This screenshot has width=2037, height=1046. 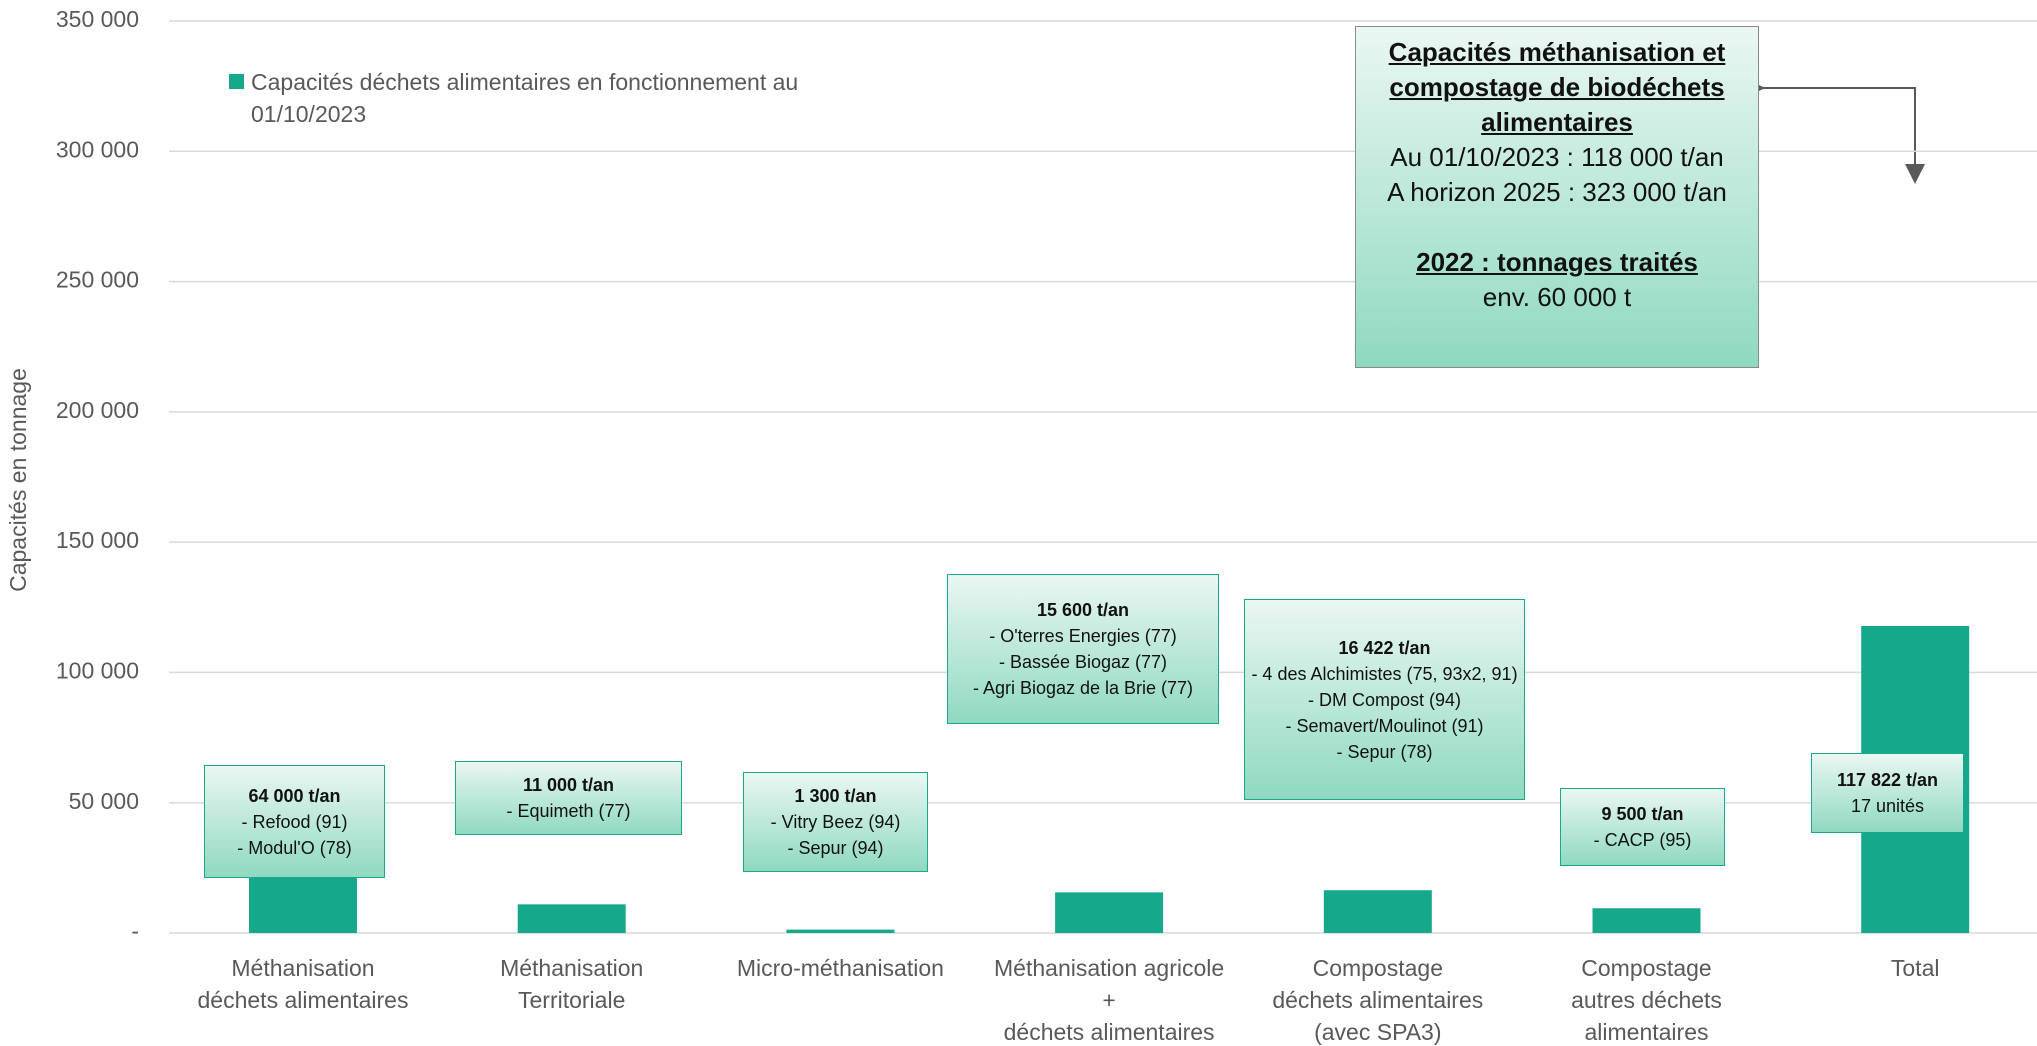 I want to click on annotation-title: 9 500 t/an, so click(x=1642, y=814).